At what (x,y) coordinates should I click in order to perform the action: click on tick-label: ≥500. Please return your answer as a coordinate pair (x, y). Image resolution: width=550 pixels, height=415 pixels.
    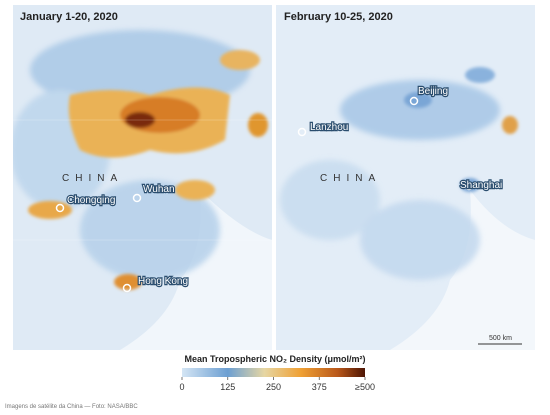
    Looking at the image, I should click on (365, 387).